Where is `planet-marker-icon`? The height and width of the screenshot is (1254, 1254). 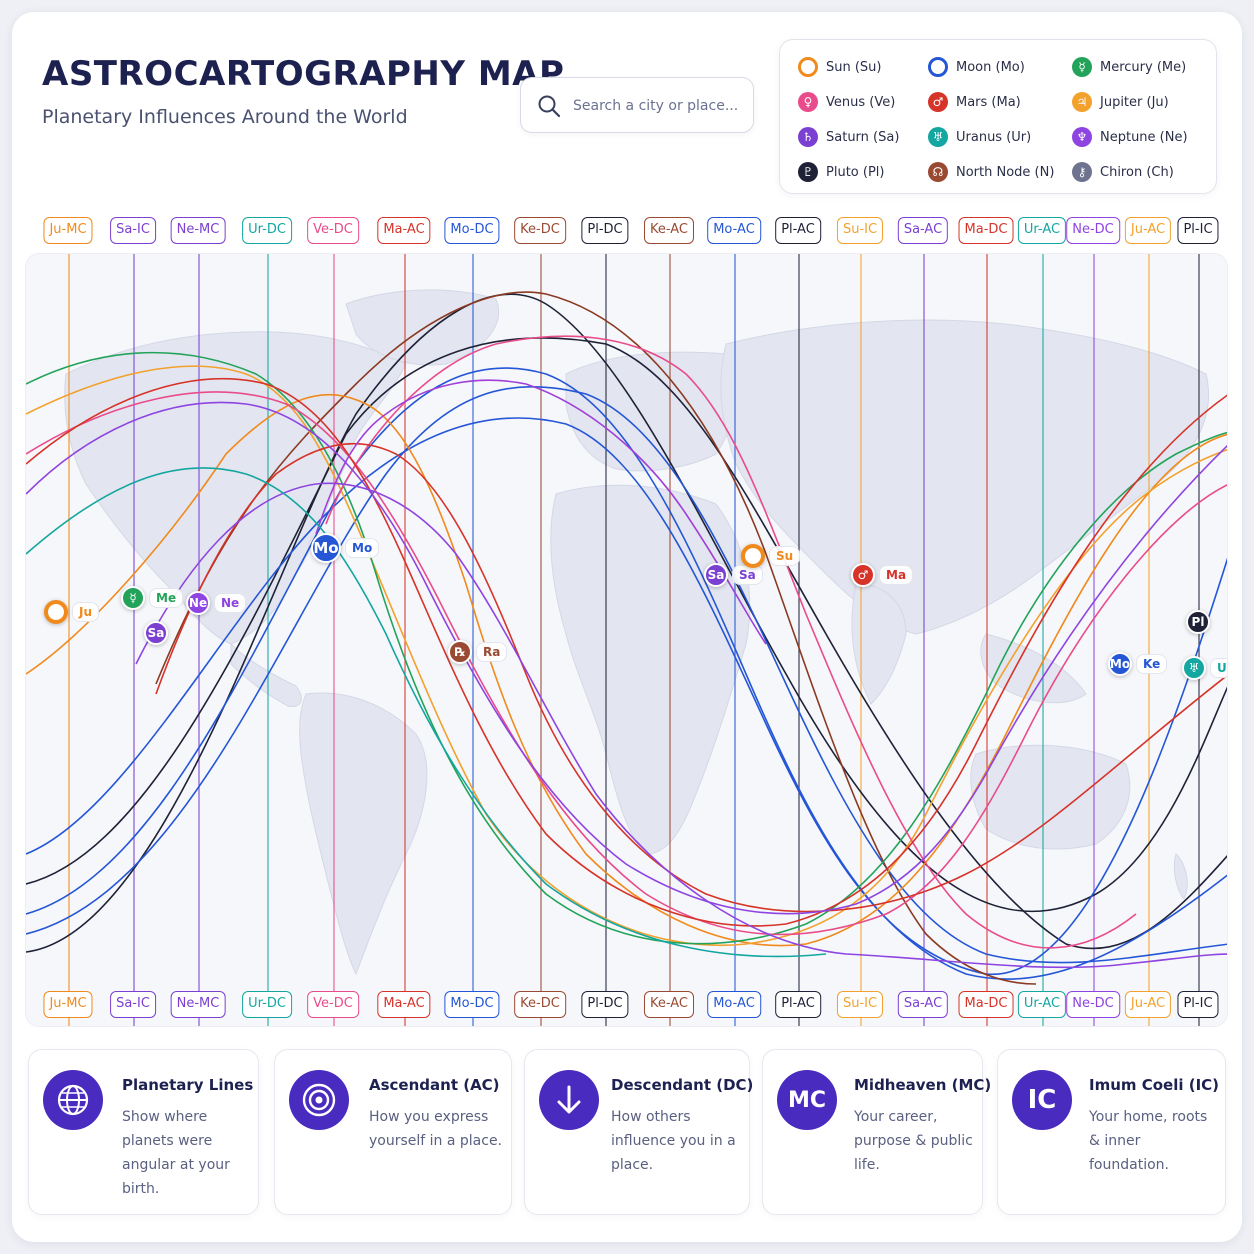
planet-marker-icon is located at coordinates (56, 612).